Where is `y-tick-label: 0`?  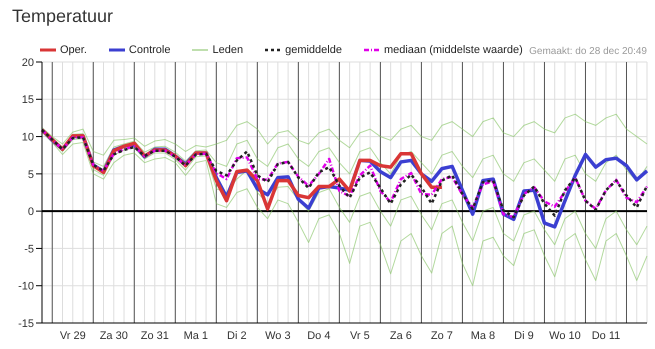 y-tick-label: 0 is located at coordinates (31, 212).